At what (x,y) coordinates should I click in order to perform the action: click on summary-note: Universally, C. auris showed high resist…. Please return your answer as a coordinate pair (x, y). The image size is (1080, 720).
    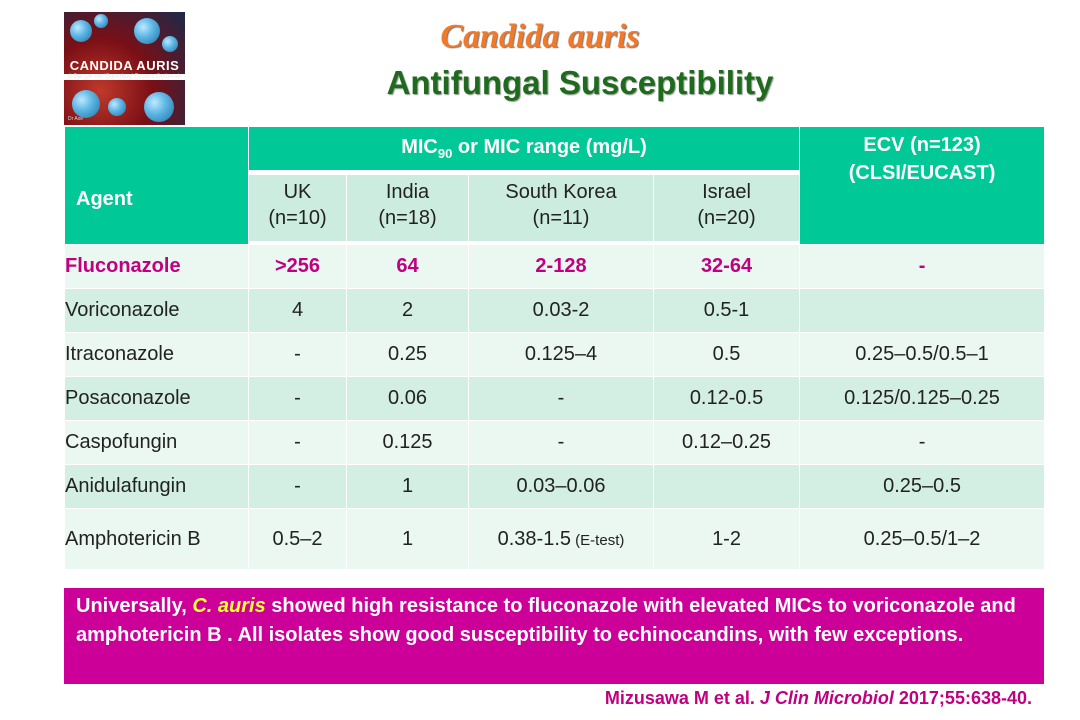
    Looking at the image, I should click on (554, 636).